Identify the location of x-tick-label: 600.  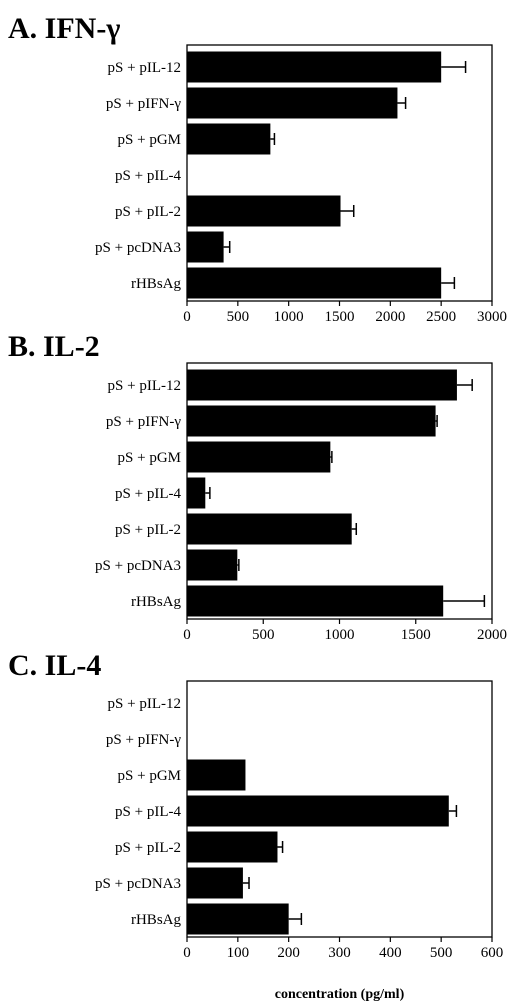
(492, 953).